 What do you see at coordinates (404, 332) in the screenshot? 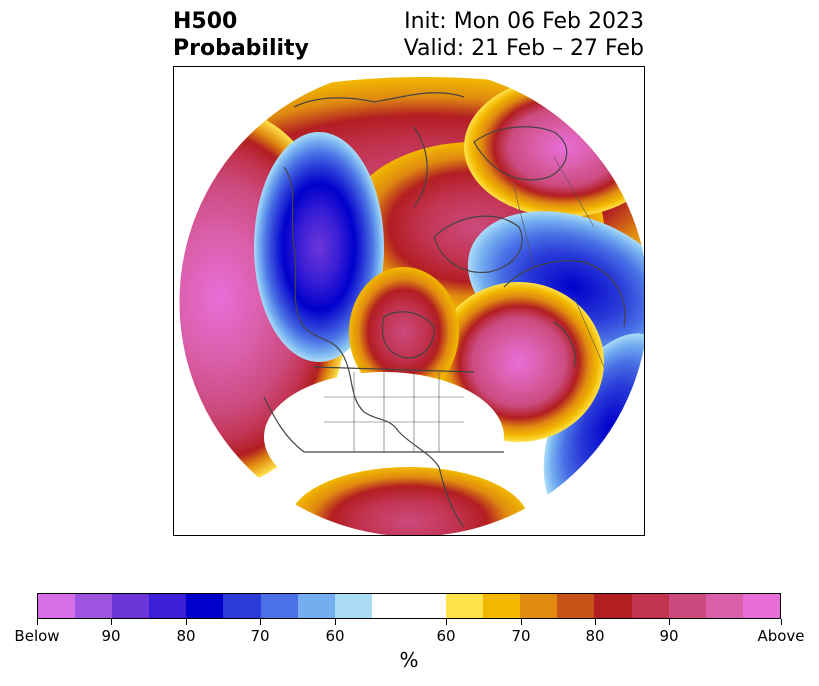
I see `hudson-bay-positive-anomaly` at bounding box center [404, 332].